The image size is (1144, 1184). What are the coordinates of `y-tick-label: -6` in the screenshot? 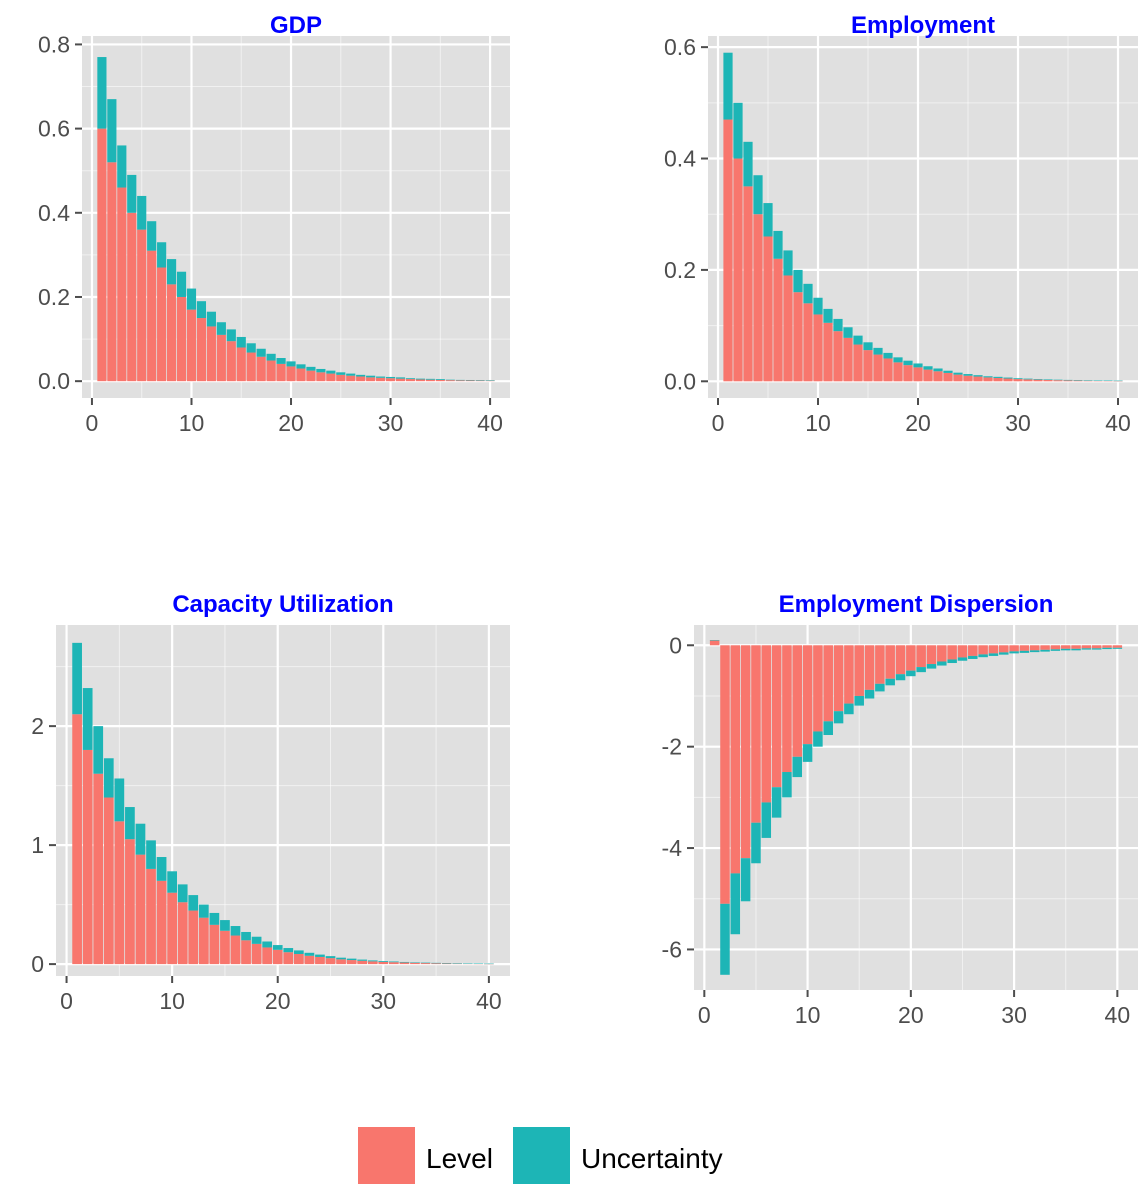 It's located at (672, 949).